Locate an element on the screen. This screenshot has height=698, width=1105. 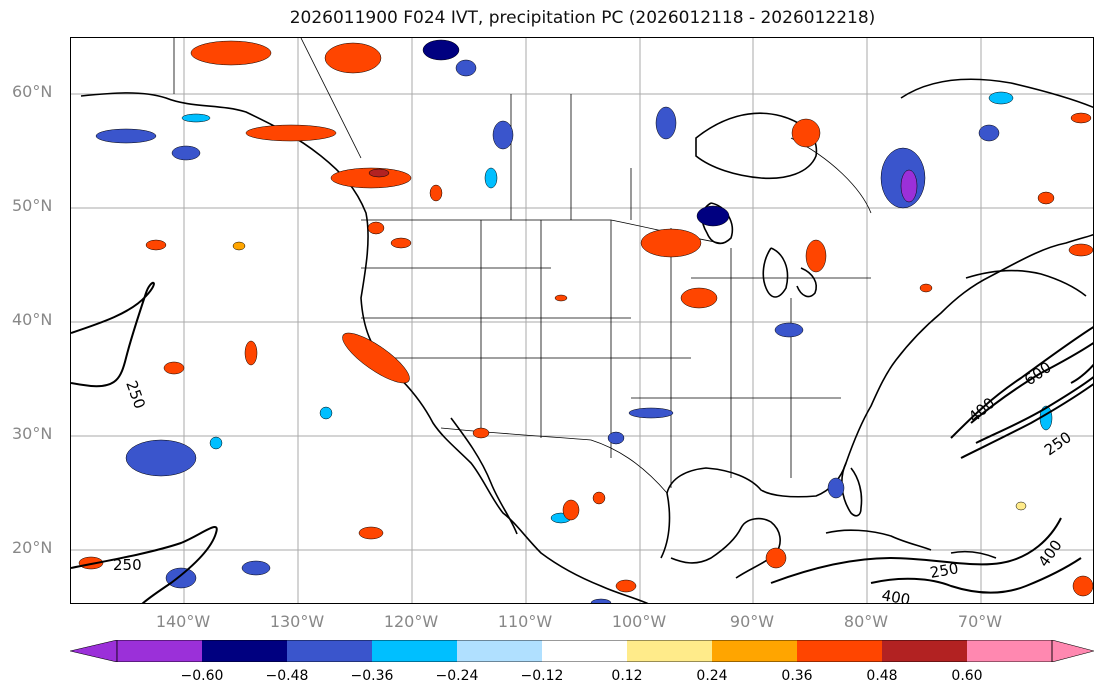
contour-atlantic-250-b is located at coordinates (1026, 421).